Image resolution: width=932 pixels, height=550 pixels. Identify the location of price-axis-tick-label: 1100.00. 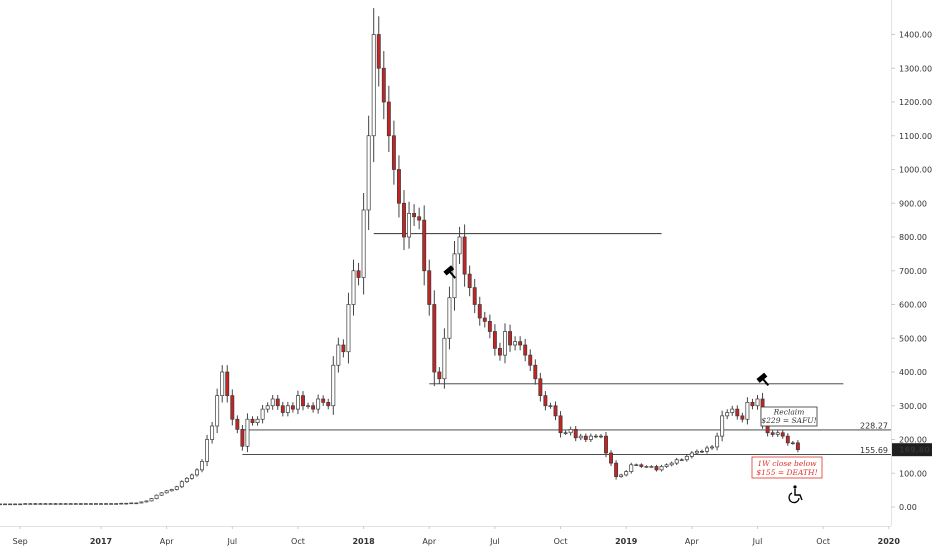
(915, 136).